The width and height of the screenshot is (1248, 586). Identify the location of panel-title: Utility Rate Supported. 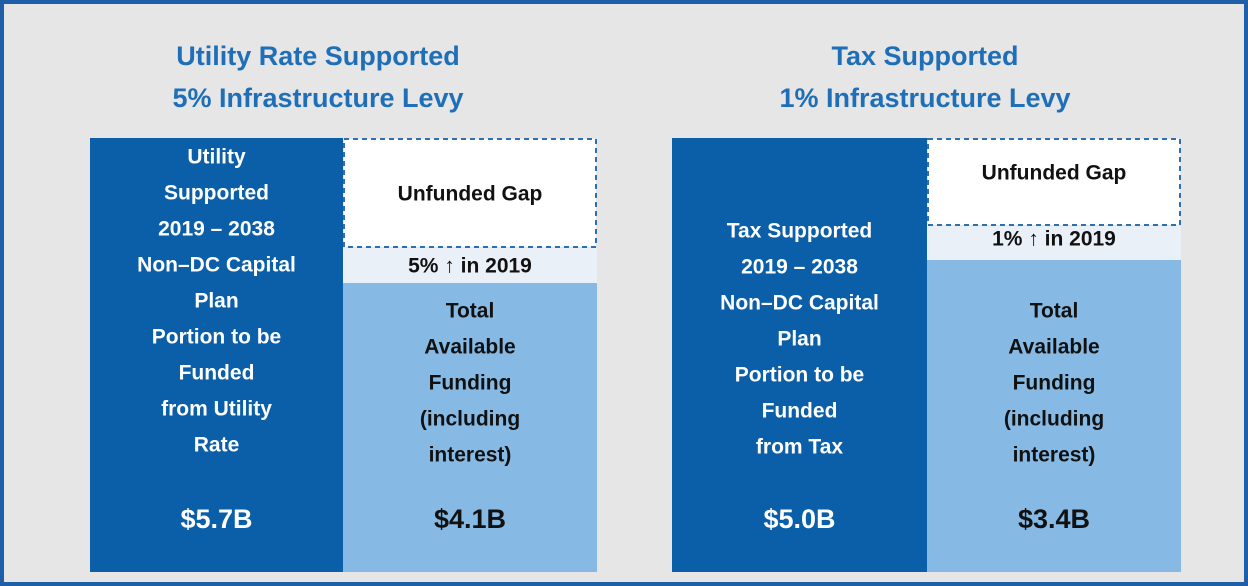
(318, 56).